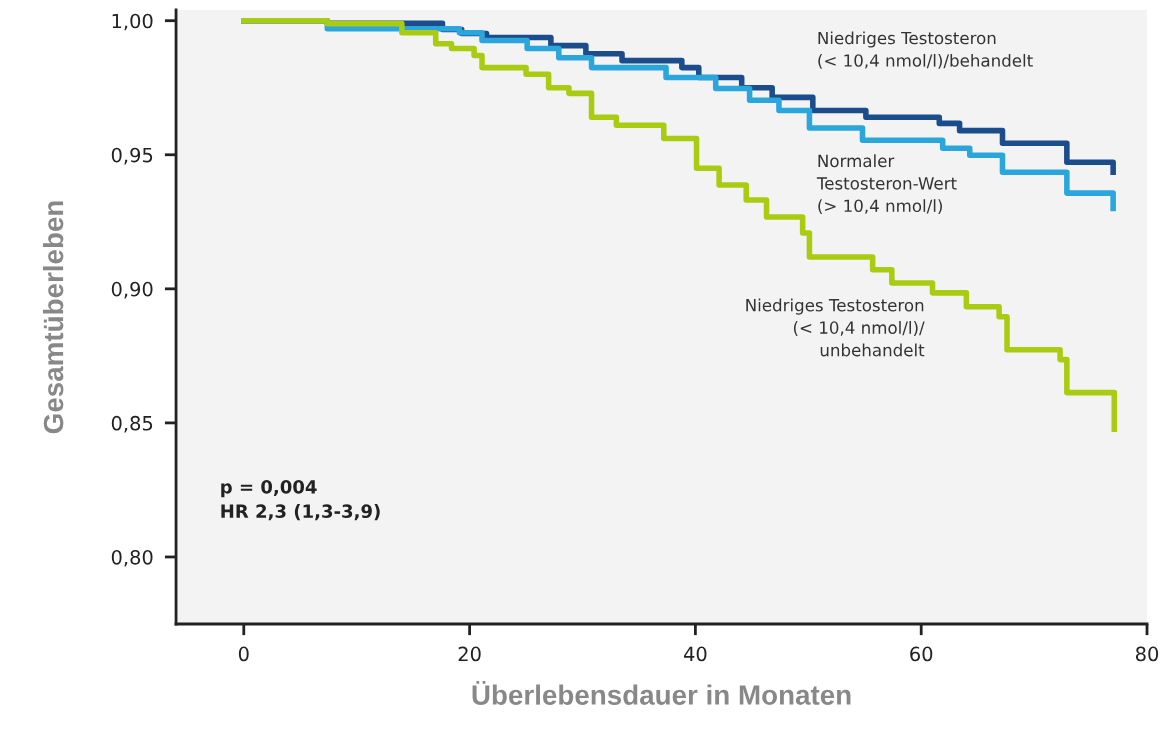  I want to click on x-tick-label: 20, so click(469, 654).